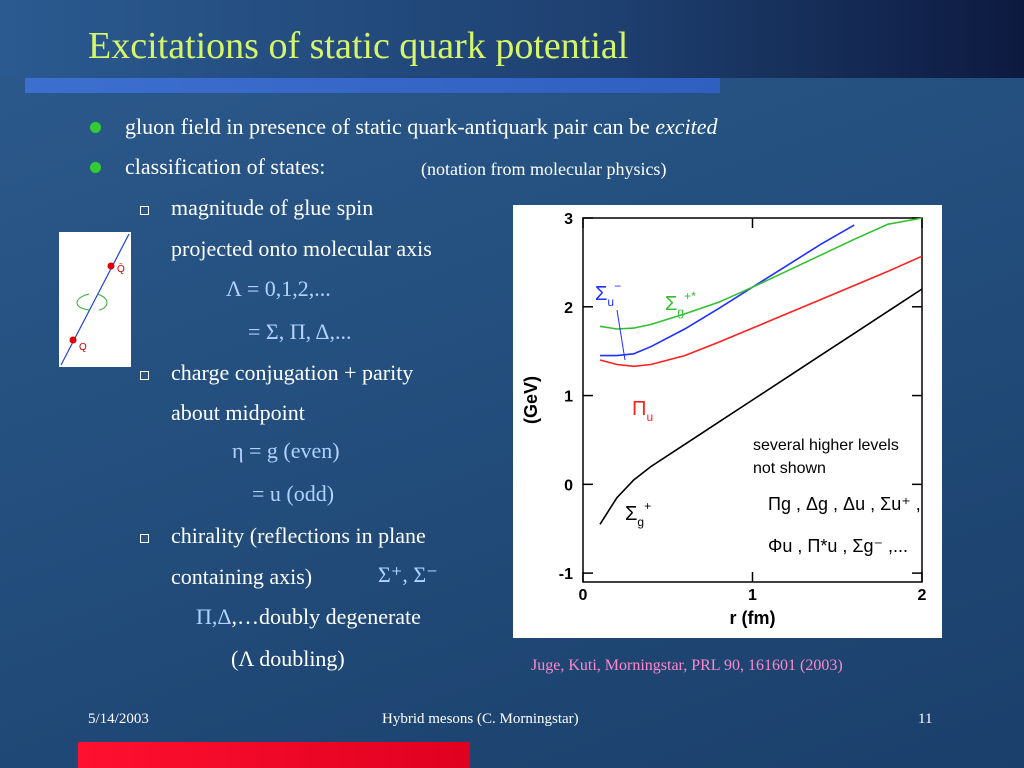  I want to click on label-sup: −, so click(617, 286).